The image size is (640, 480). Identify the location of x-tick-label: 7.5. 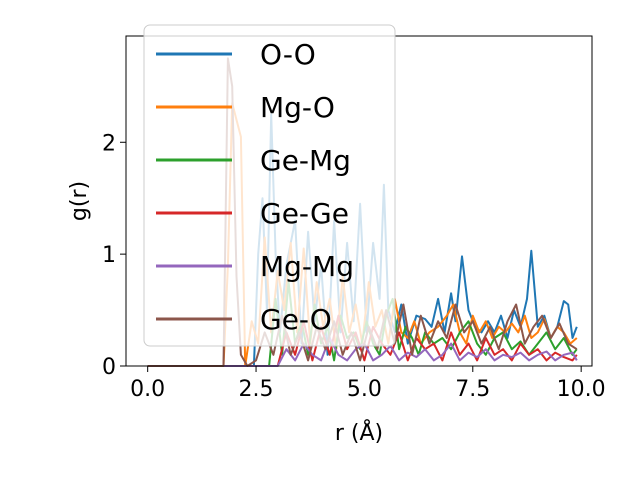
(472, 389).